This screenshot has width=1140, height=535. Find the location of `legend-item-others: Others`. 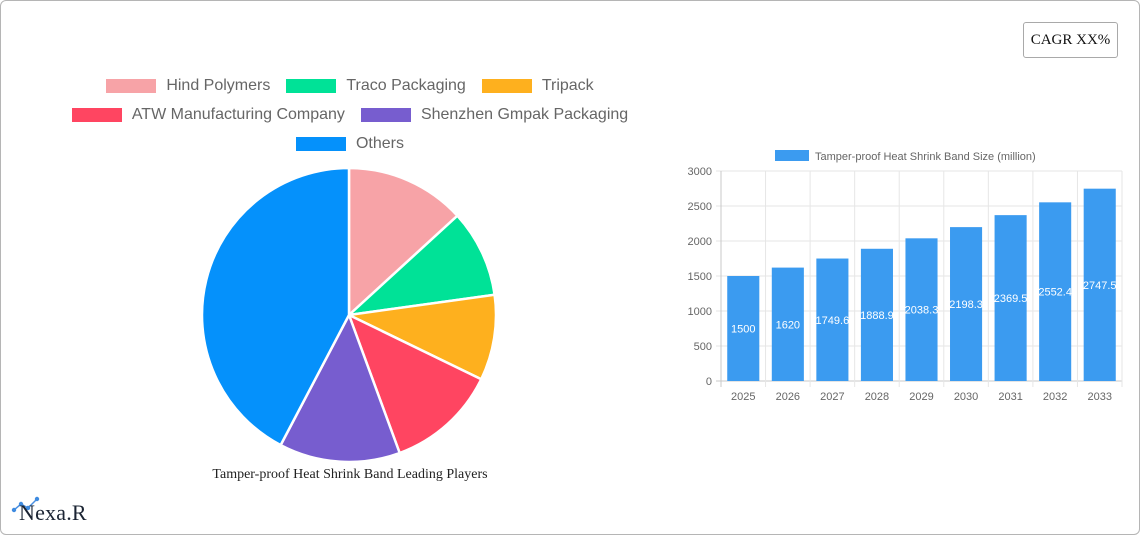

legend-item-others: Others is located at coordinates (349, 144).